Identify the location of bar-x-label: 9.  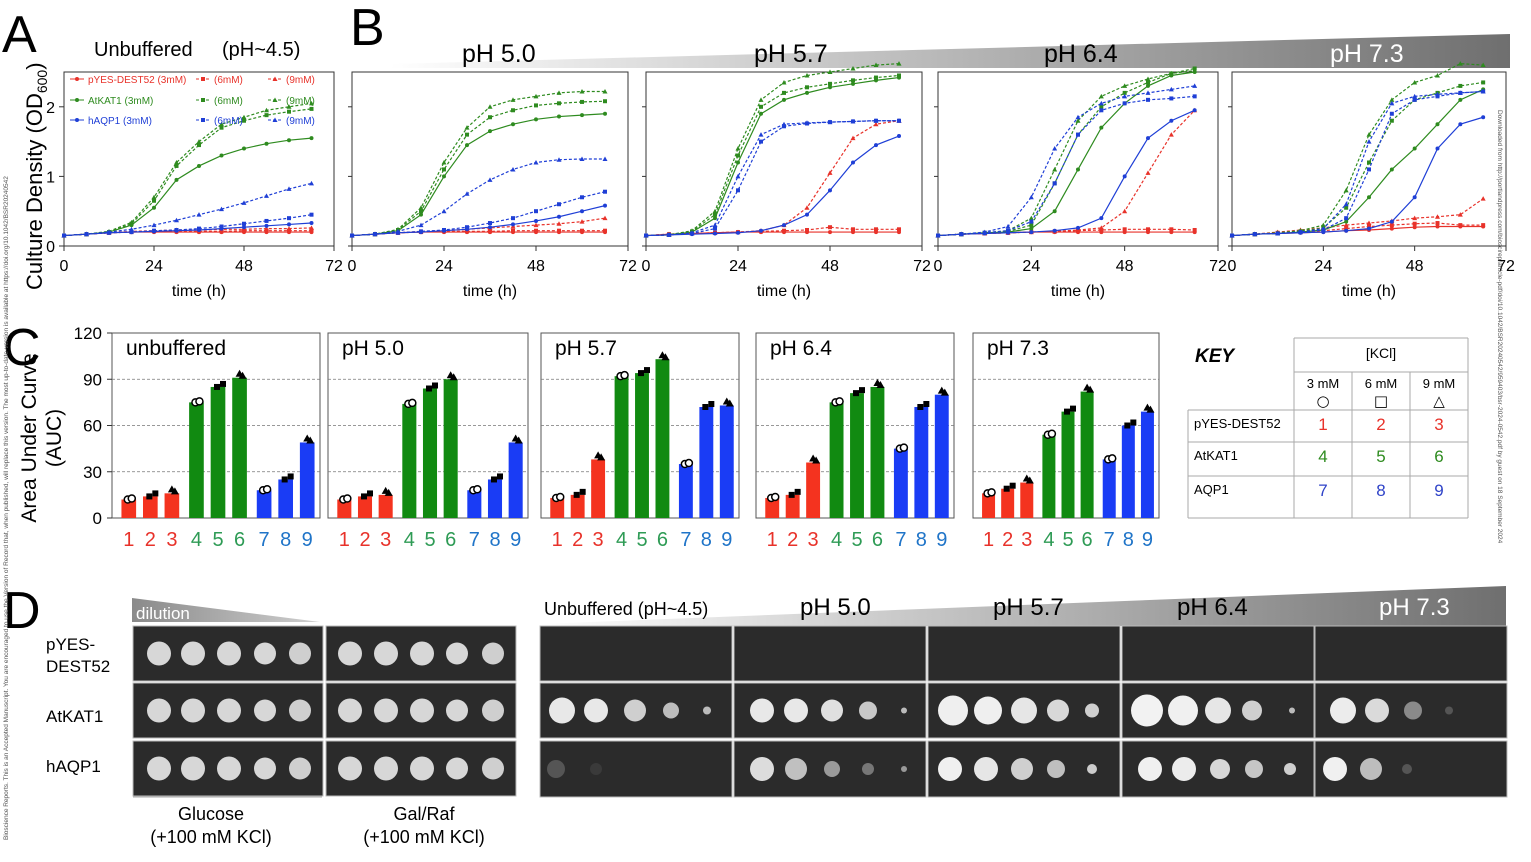
(515, 540).